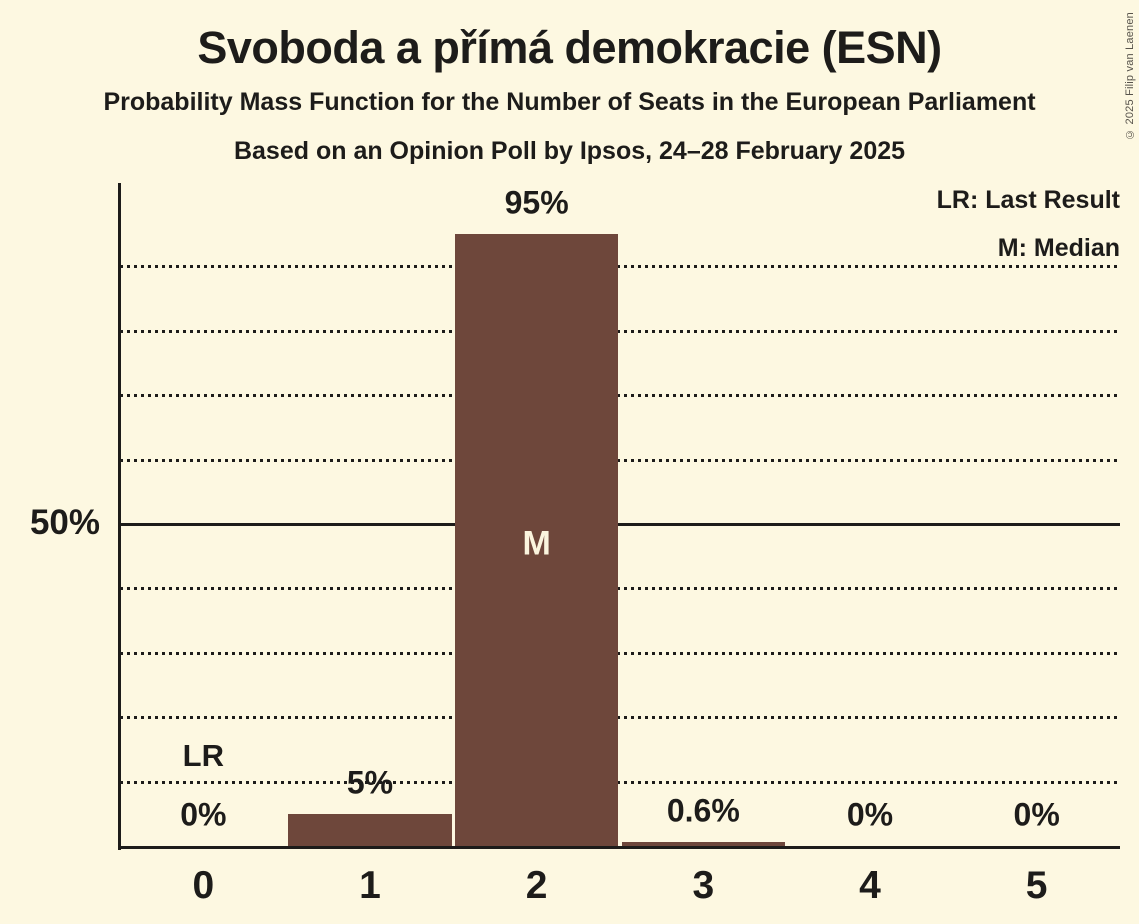 The image size is (1139, 924). Describe the element at coordinates (620, 589) in the screenshot. I see `gridline-40pct` at that location.